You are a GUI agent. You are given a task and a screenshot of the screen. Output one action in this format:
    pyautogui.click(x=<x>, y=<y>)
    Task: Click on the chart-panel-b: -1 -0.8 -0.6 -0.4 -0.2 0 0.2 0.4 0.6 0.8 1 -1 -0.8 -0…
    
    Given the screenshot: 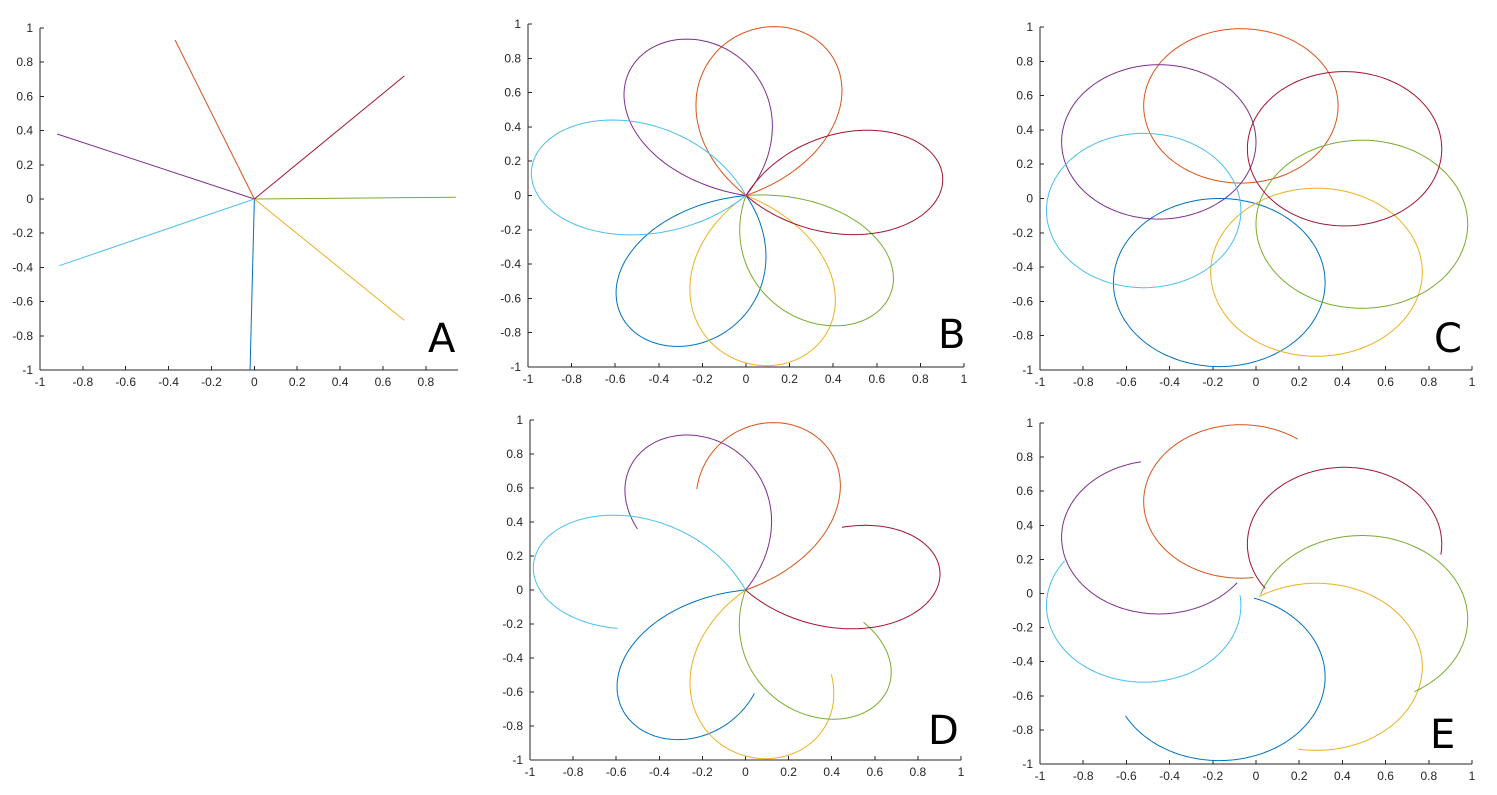 What is the action you would take?
    pyautogui.click(x=733, y=201)
    